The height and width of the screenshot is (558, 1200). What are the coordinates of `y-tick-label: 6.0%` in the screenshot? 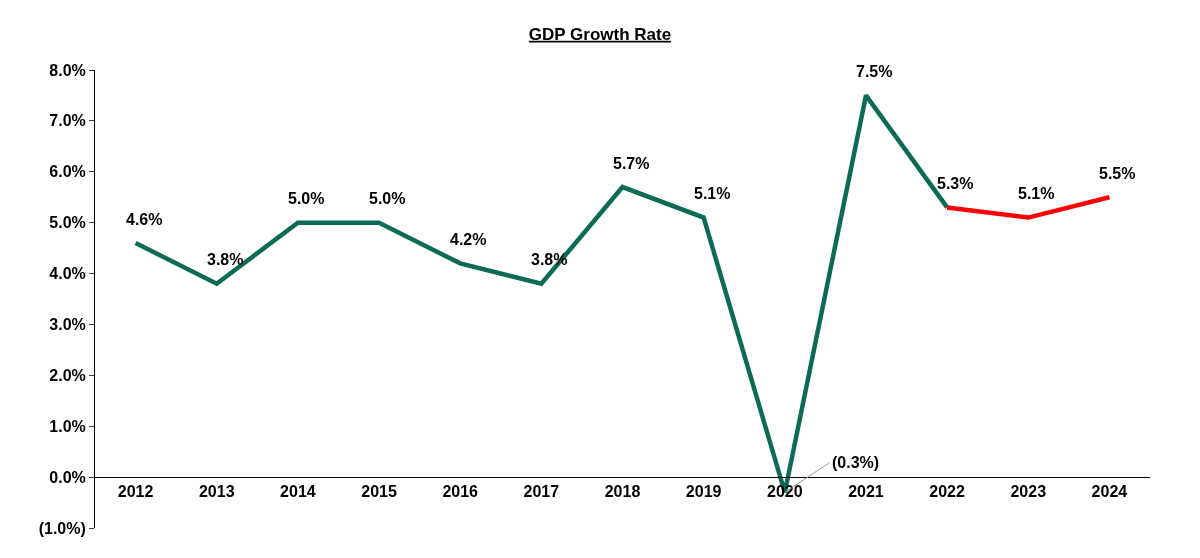 It's located at (67, 172).